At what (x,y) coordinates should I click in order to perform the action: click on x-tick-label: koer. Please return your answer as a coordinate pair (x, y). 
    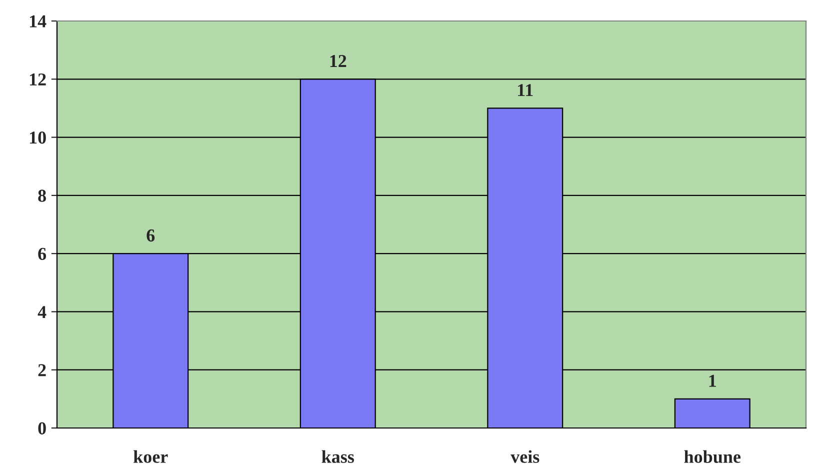
    Looking at the image, I should click on (151, 456).